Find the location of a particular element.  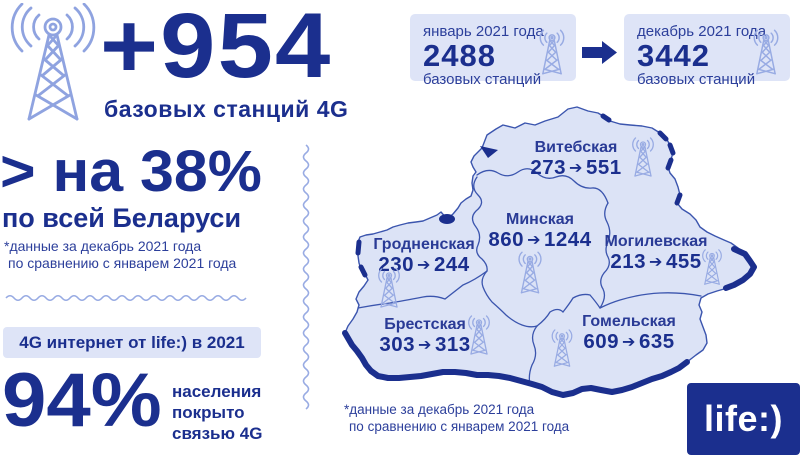

coverage-caption-line: покрыто is located at coordinates (208, 412).